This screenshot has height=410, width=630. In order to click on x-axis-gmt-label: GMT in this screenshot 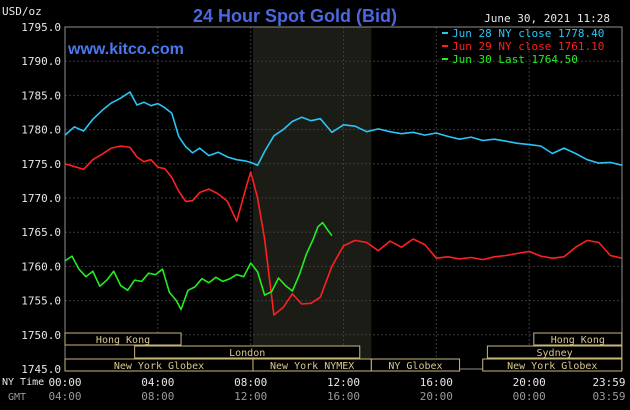, I will do `click(17, 397)`.